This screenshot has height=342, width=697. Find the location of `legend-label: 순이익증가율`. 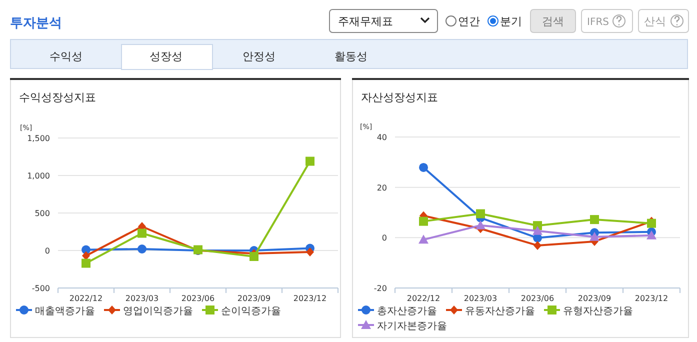

legend-label: 순이익증가율 is located at coordinates (251, 311).